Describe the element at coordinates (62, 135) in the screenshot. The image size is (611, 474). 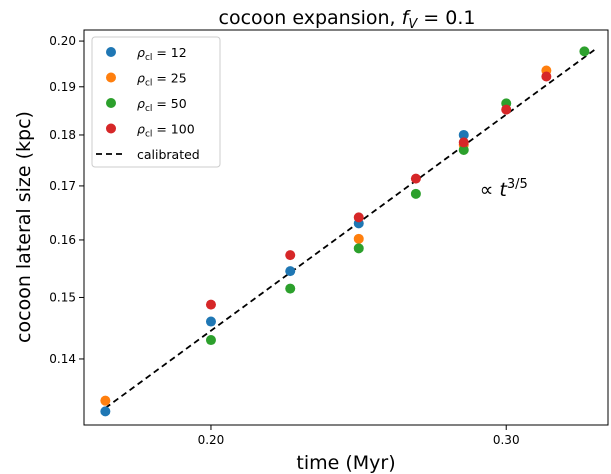
I see `y-tick-label: 0.18` at that location.